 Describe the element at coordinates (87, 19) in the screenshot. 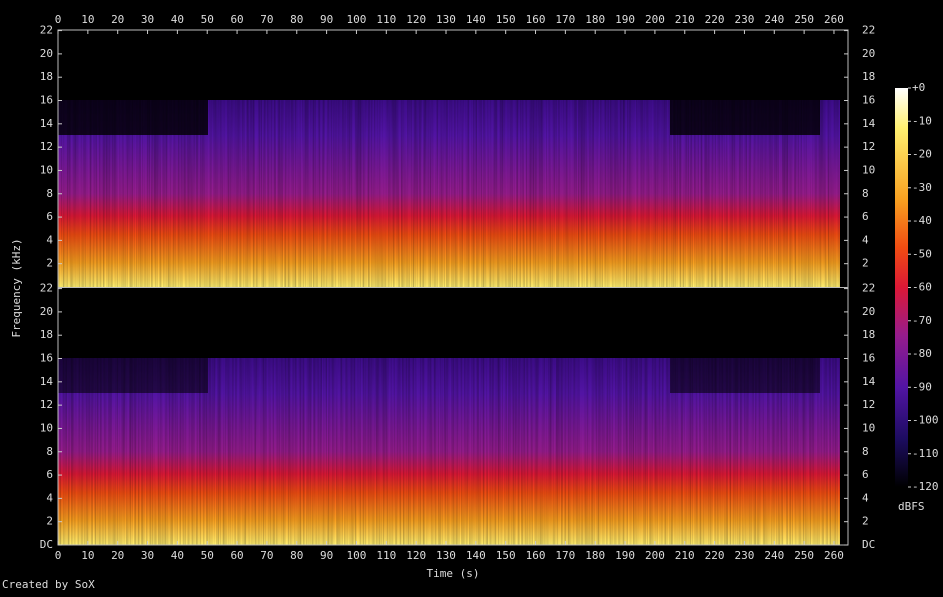

I see `x-tick-label: 10` at that location.